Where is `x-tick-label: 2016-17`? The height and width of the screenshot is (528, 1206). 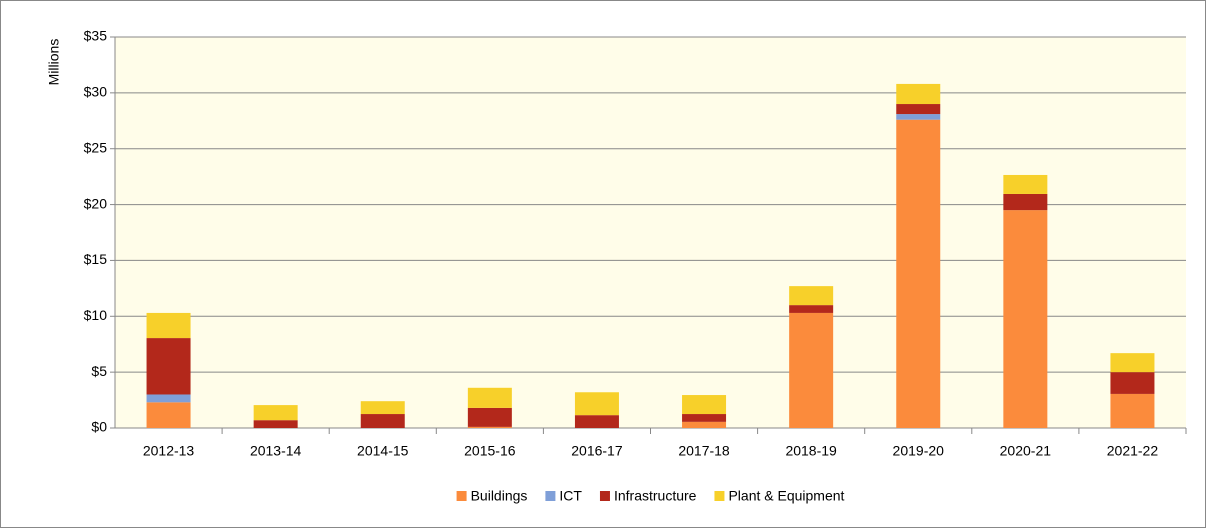
x-tick-label: 2016-17 is located at coordinates (597, 451).